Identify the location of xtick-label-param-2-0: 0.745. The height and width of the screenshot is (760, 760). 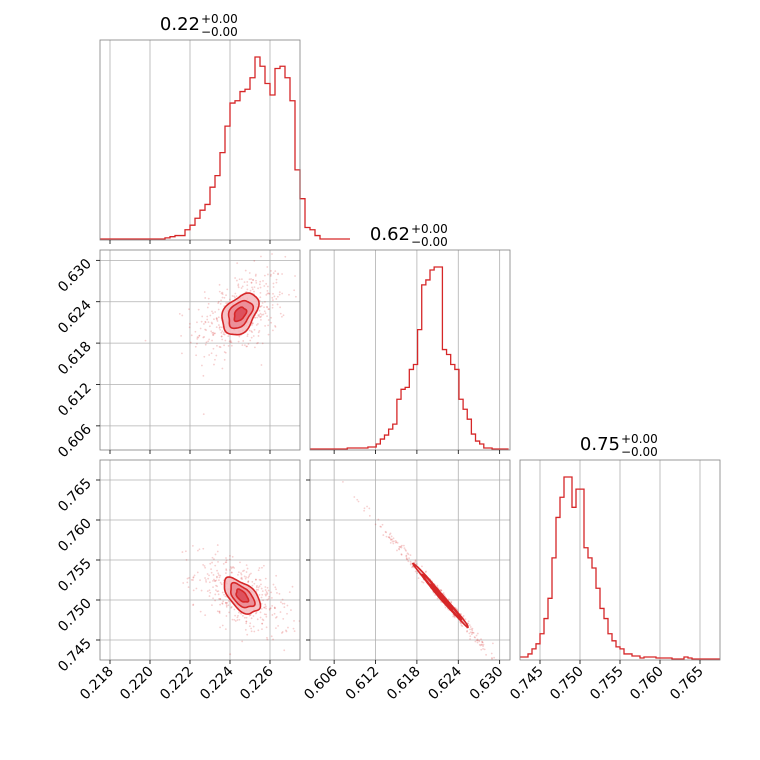
(527, 684).